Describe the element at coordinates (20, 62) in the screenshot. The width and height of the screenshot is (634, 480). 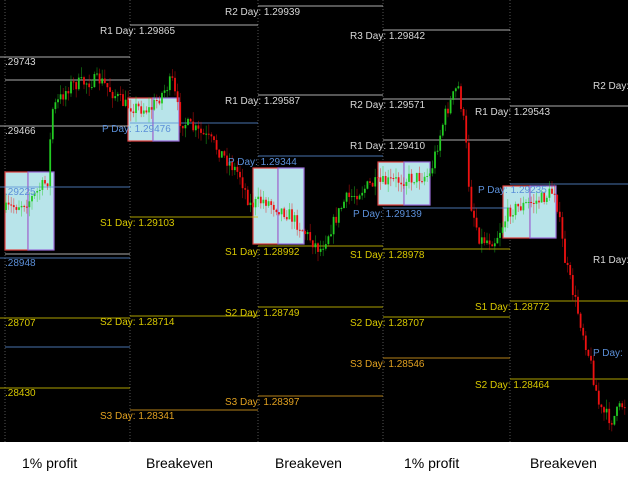
I see `level-label: .29743` at that location.